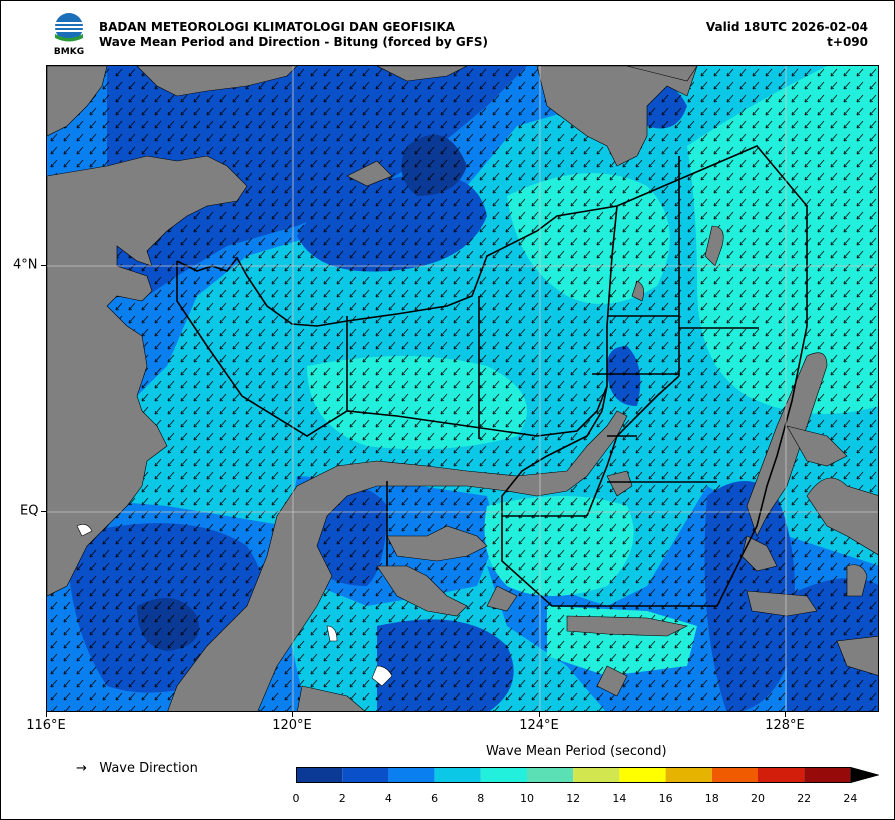 This screenshot has width=895, height=820. What do you see at coordinates (388, 798) in the screenshot?
I see `colorbar-tick-label: 4` at bounding box center [388, 798].